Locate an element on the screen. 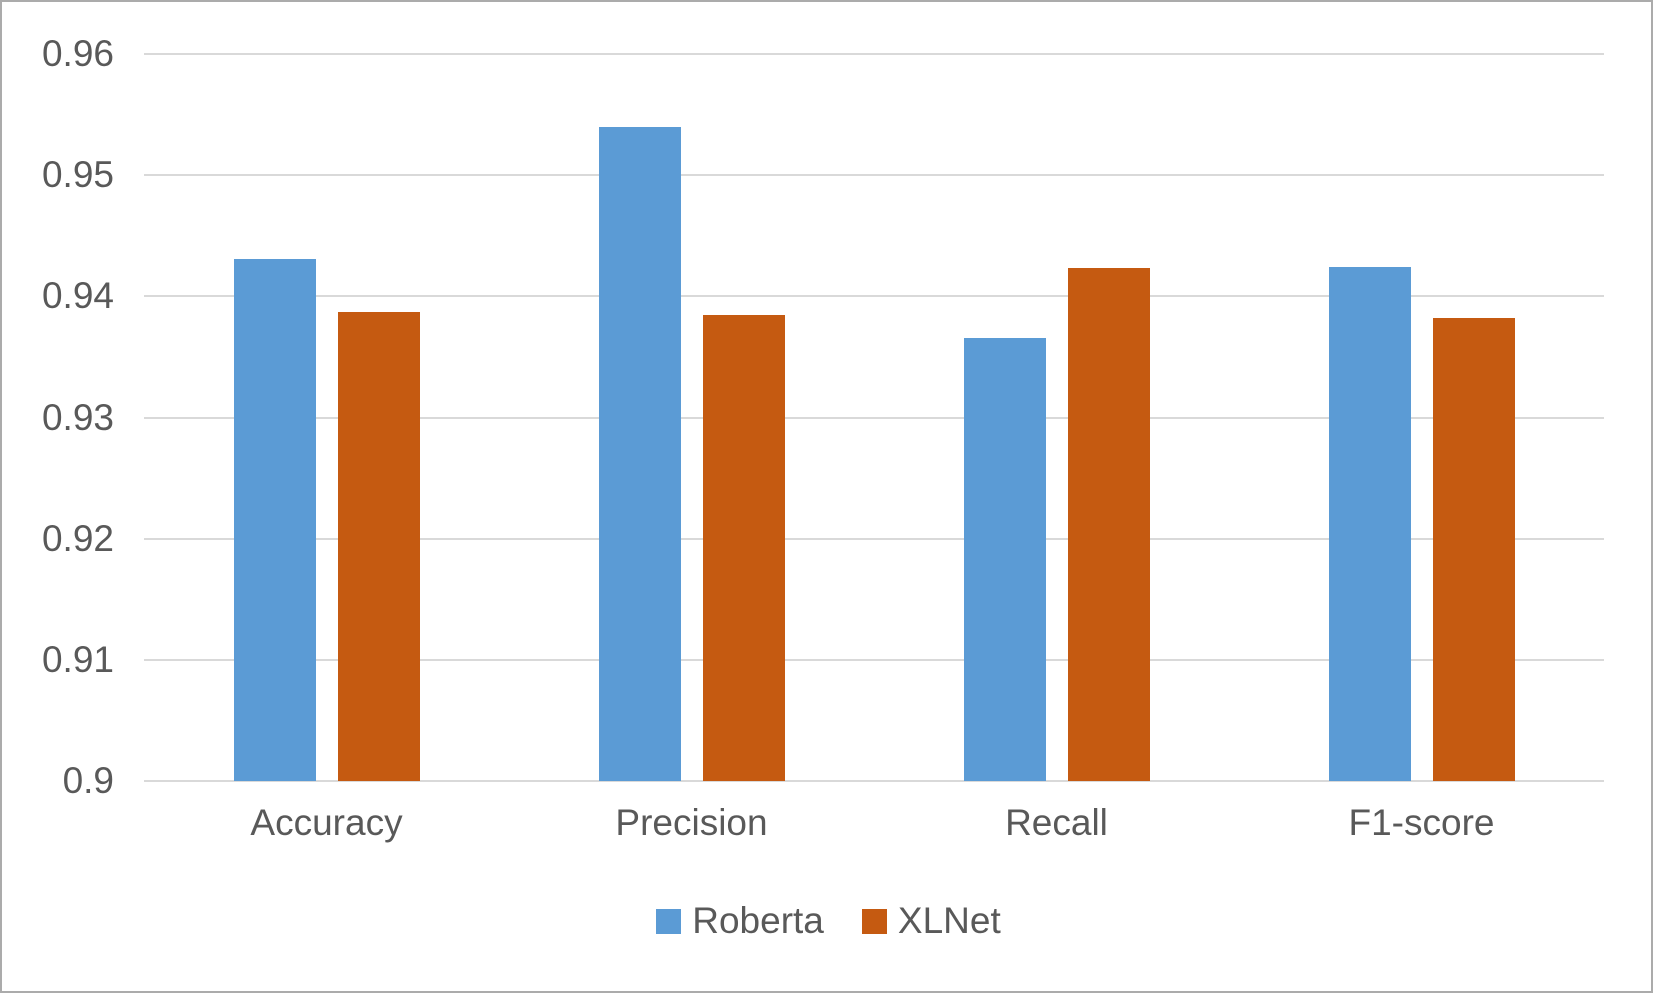 The image size is (1653, 993). bar-roberta-accuracy is located at coordinates (274, 519).